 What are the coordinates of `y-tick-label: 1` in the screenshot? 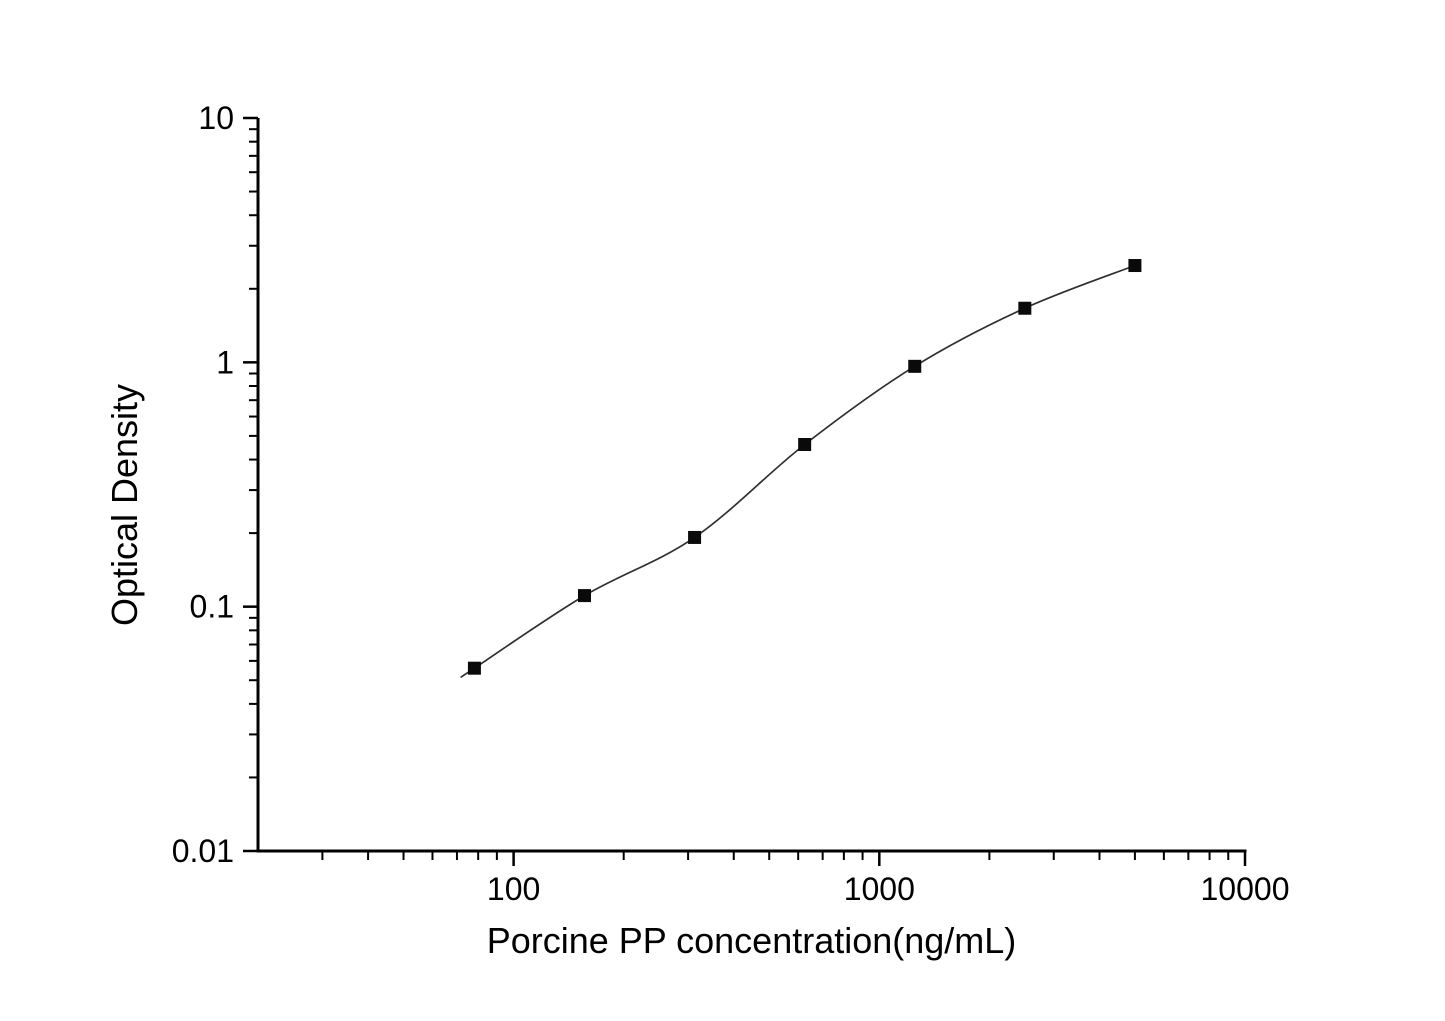 It's located at (225, 362).